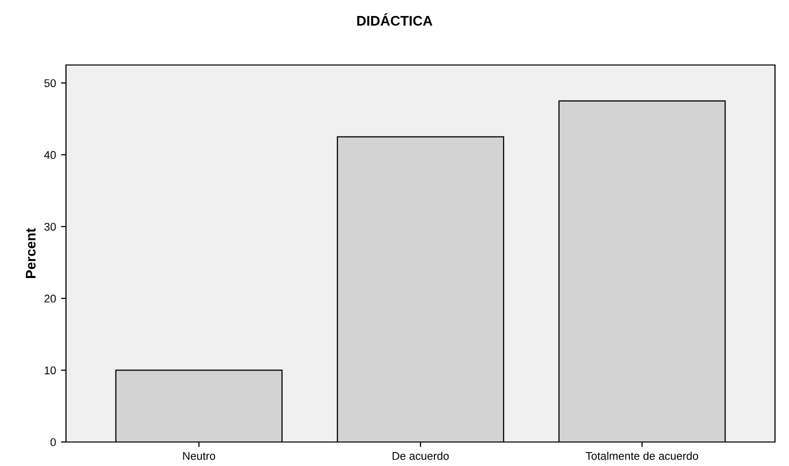  What do you see at coordinates (50, 83) in the screenshot?
I see `y-tick-label: 50` at bounding box center [50, 83].